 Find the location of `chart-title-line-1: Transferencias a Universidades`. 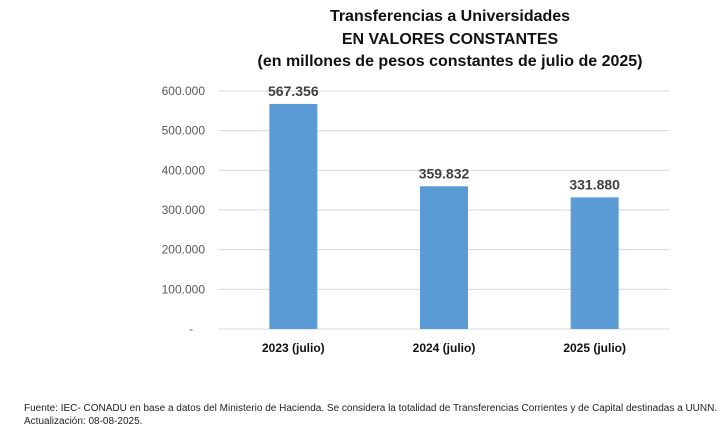

chart-title-line-1: Transferencias a Universidades is located at coordinates (450, 16).